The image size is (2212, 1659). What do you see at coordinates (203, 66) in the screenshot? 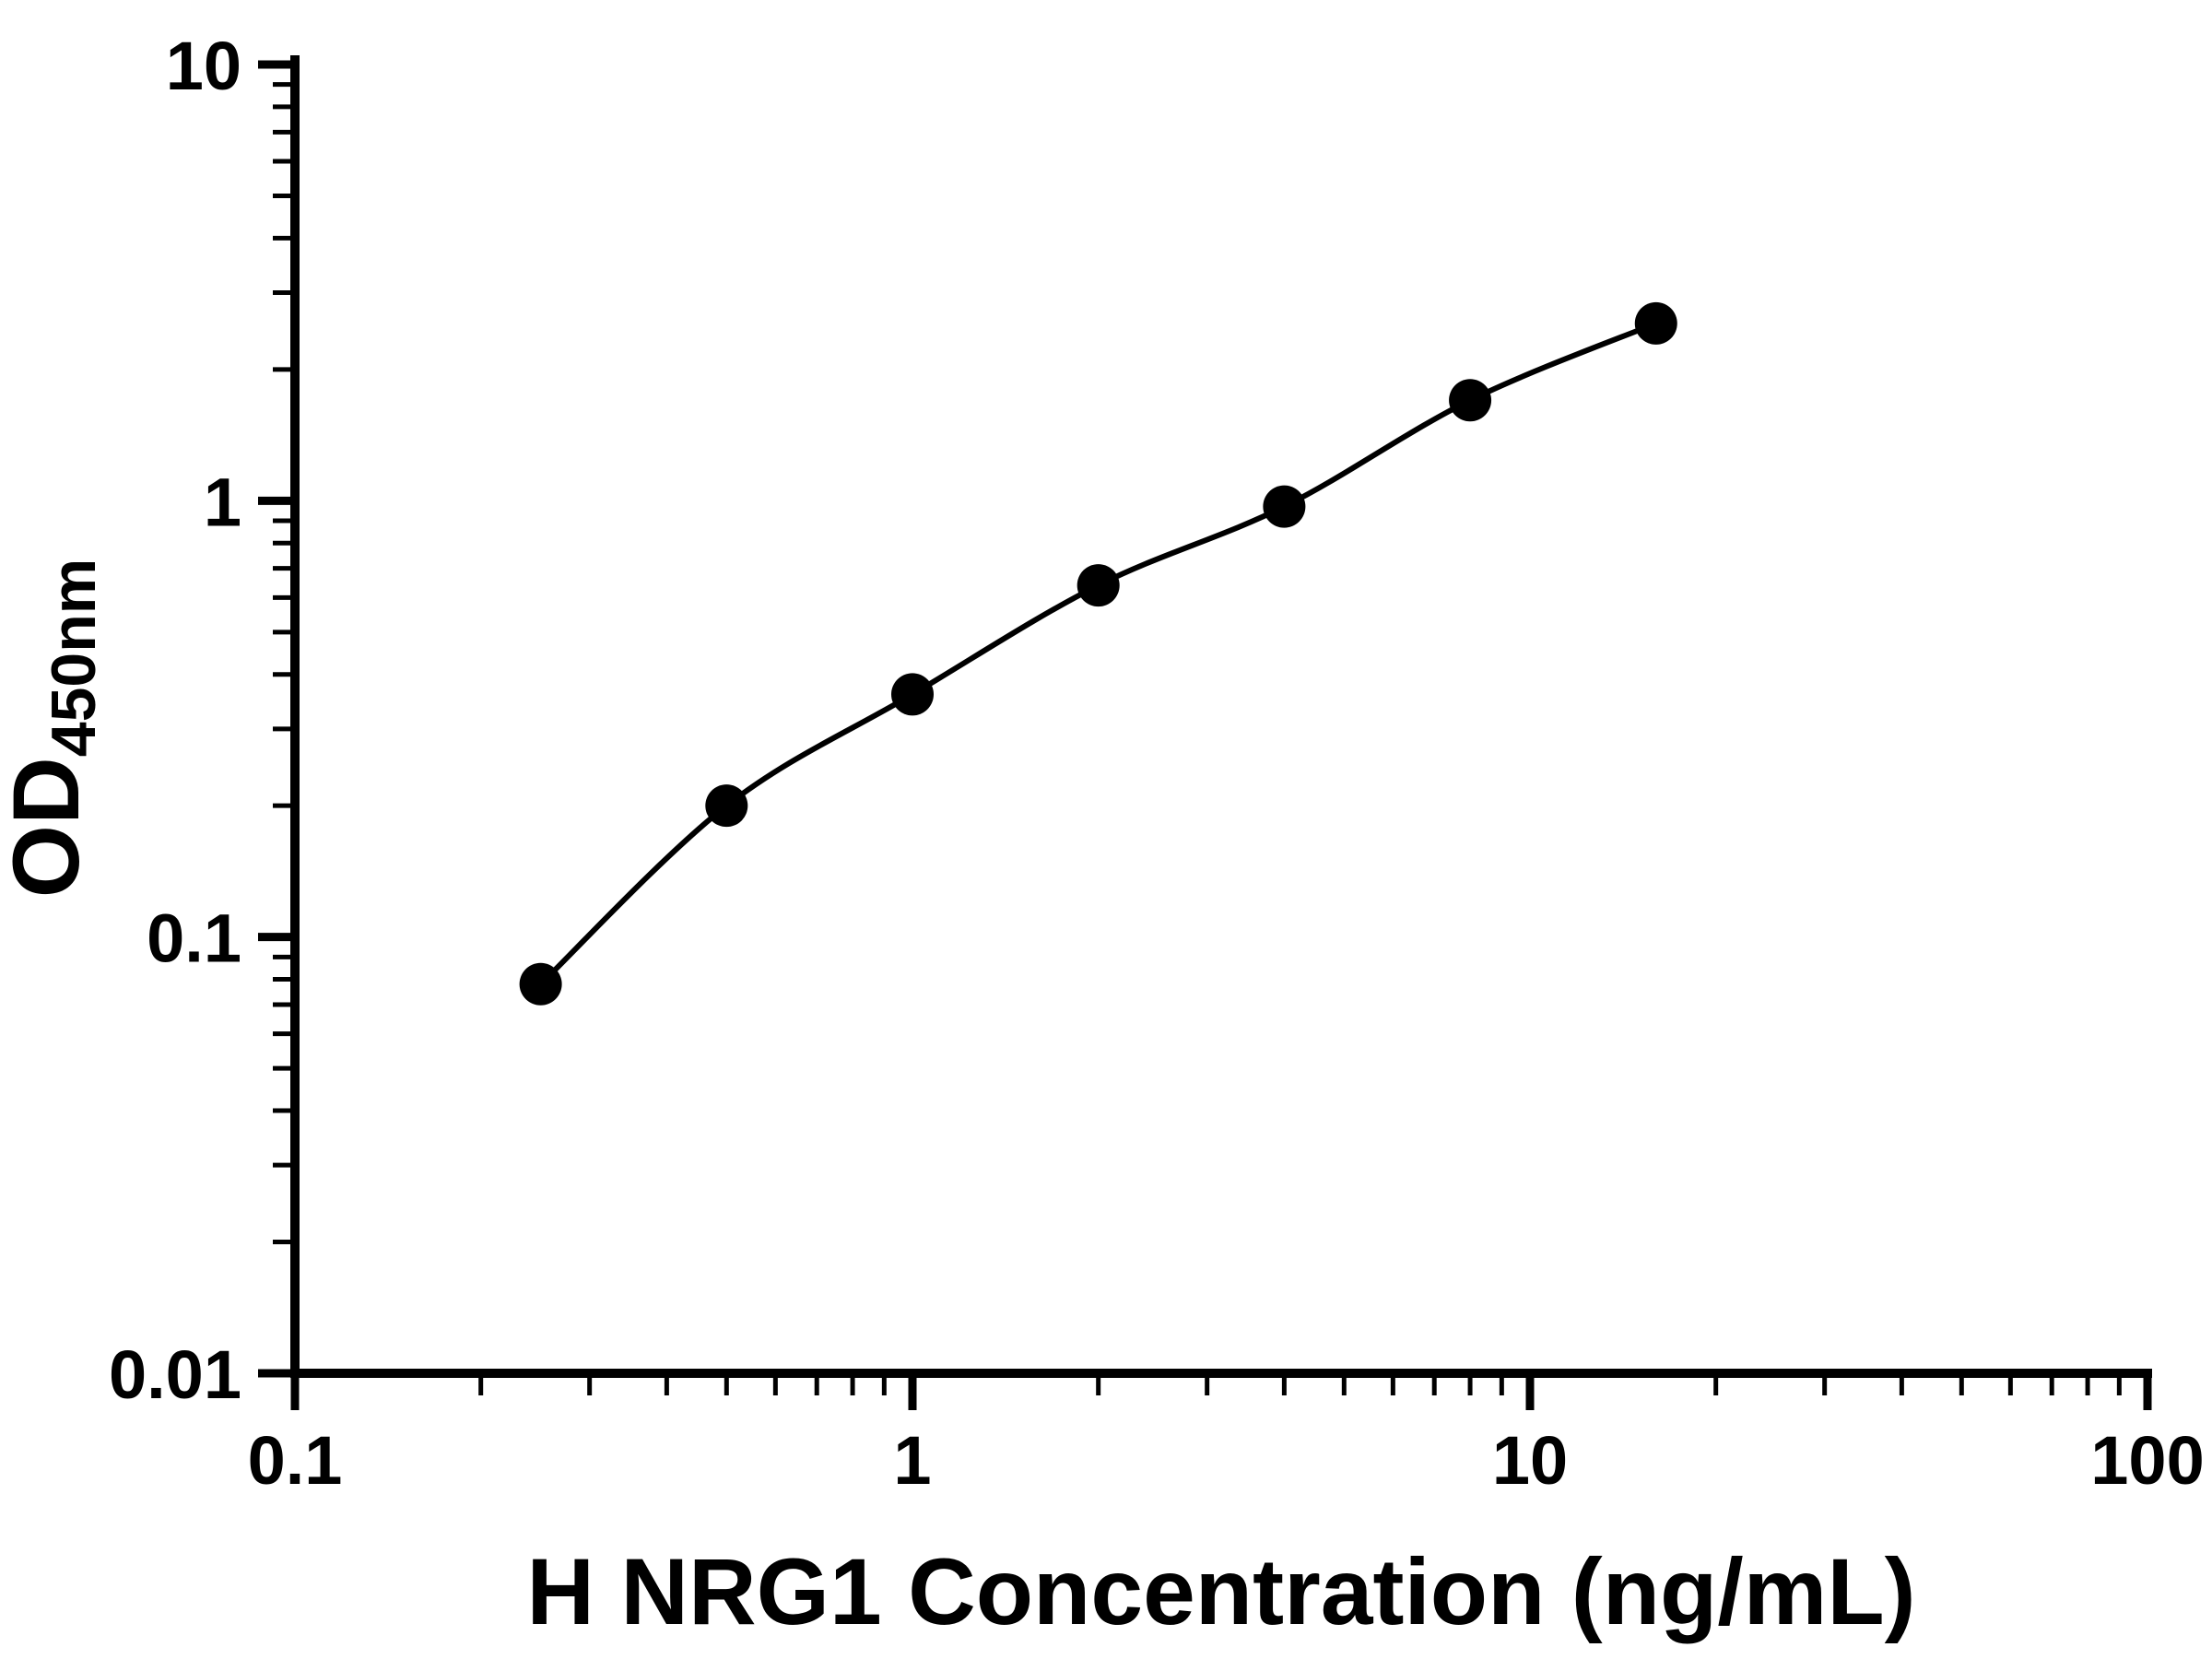
I see `y-tick-label: 10` at bounding box center [203, 66].